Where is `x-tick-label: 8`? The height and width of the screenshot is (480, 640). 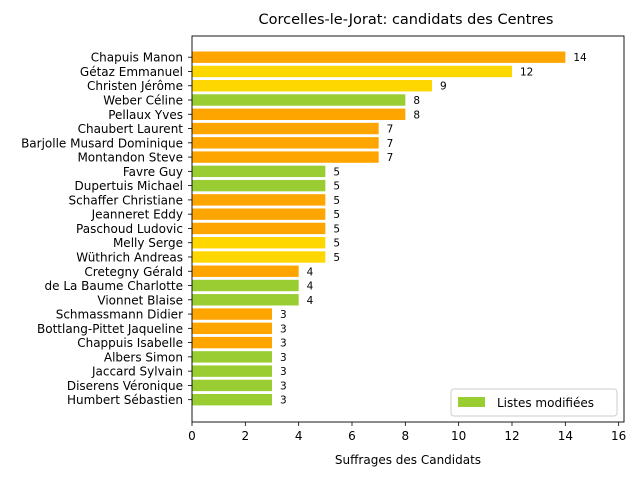 x-tick-label: 8 is located at coordinates (406, 436).